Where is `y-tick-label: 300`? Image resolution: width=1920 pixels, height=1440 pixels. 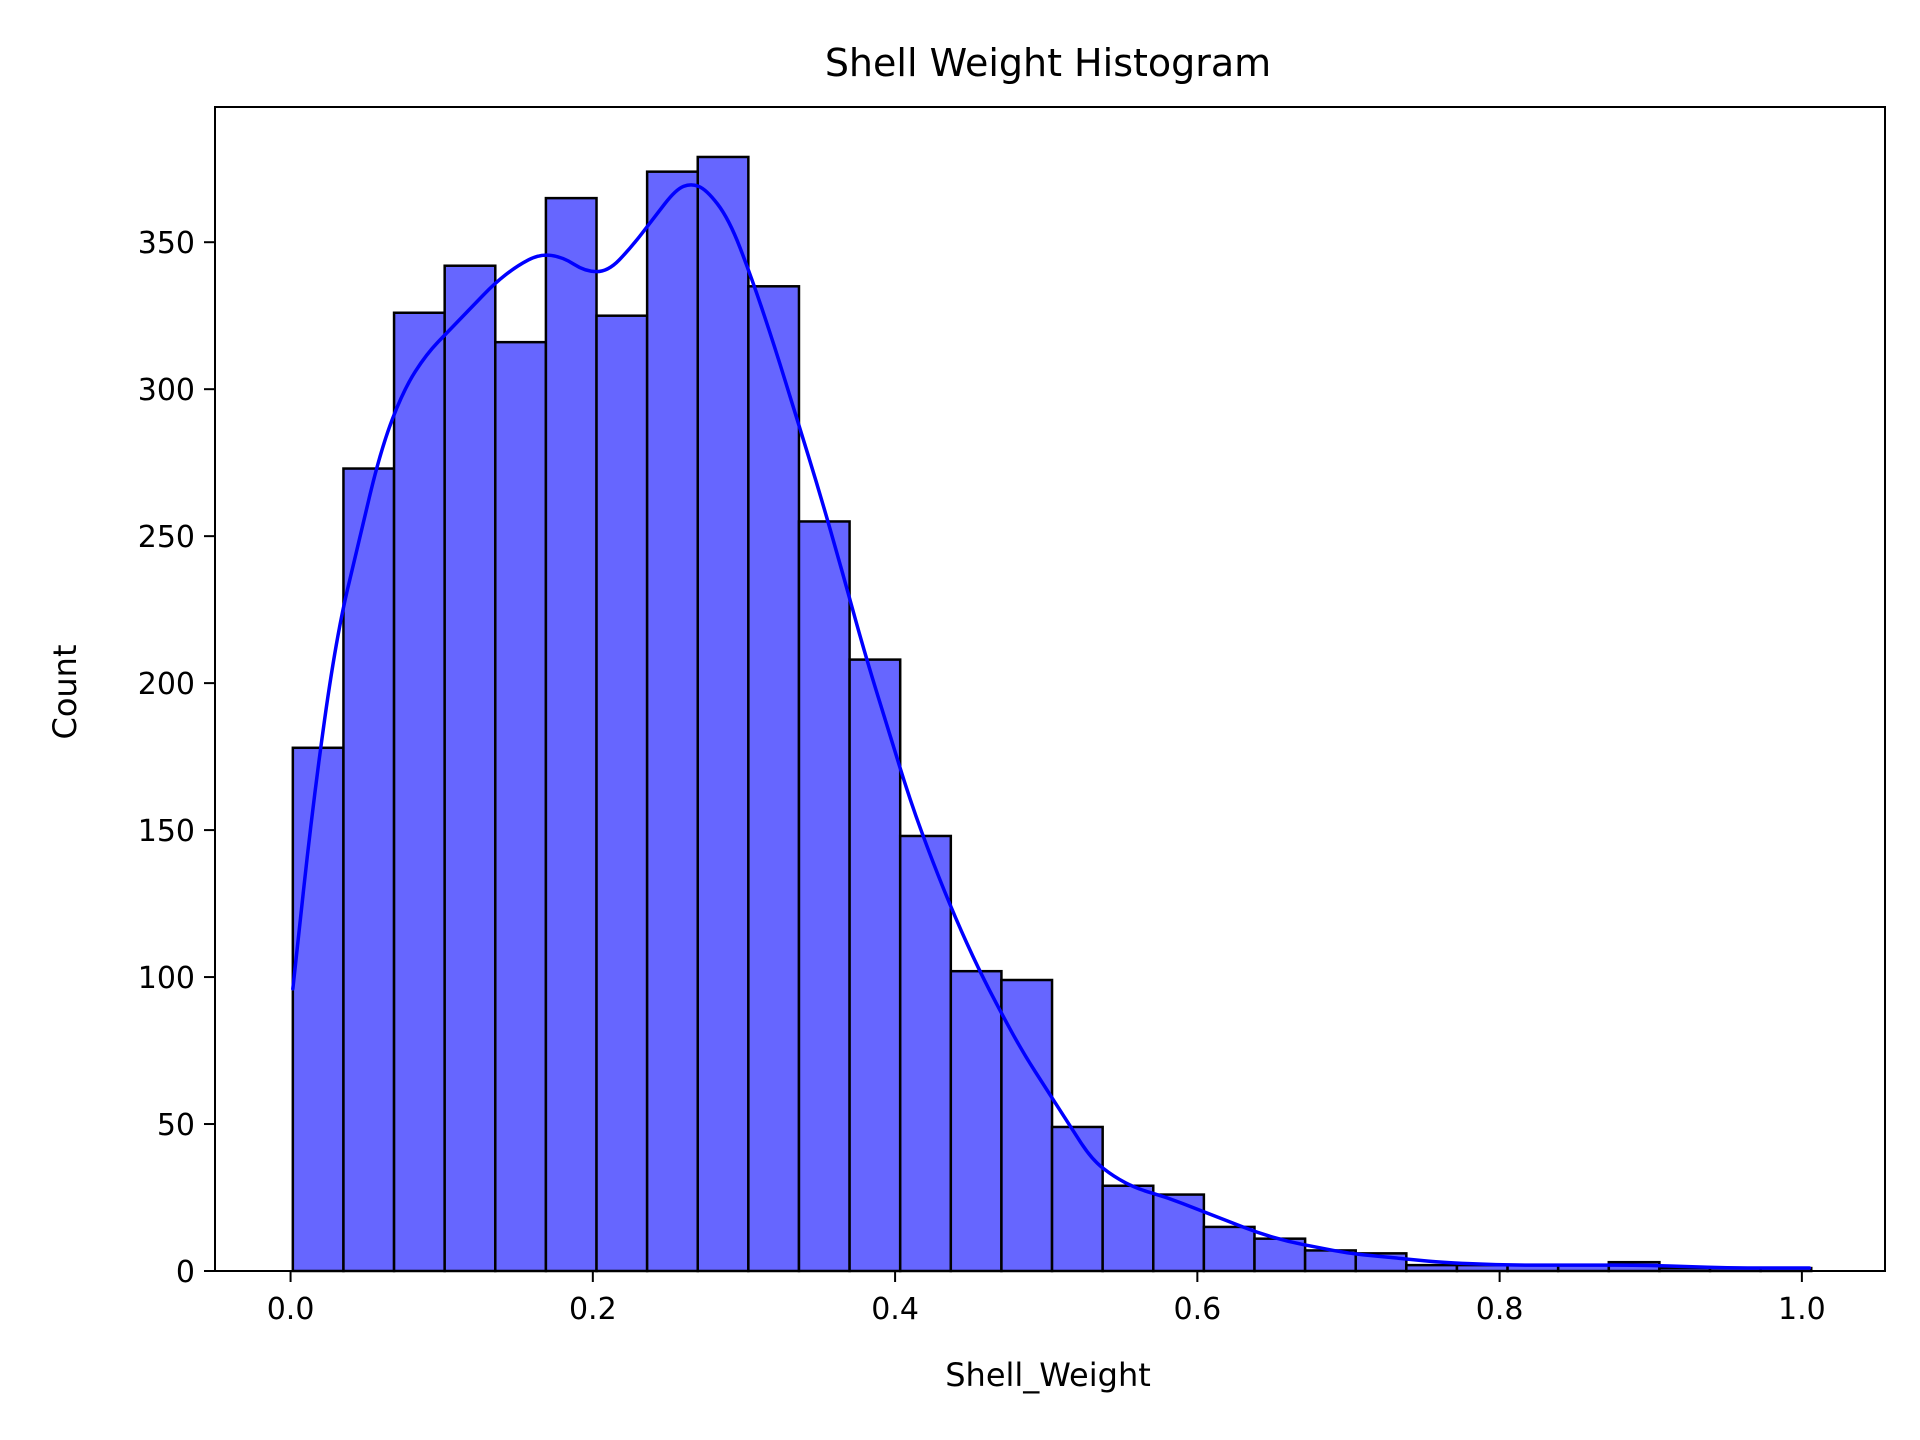 y-tick-label: 300 is located at coordinates (166, 390).